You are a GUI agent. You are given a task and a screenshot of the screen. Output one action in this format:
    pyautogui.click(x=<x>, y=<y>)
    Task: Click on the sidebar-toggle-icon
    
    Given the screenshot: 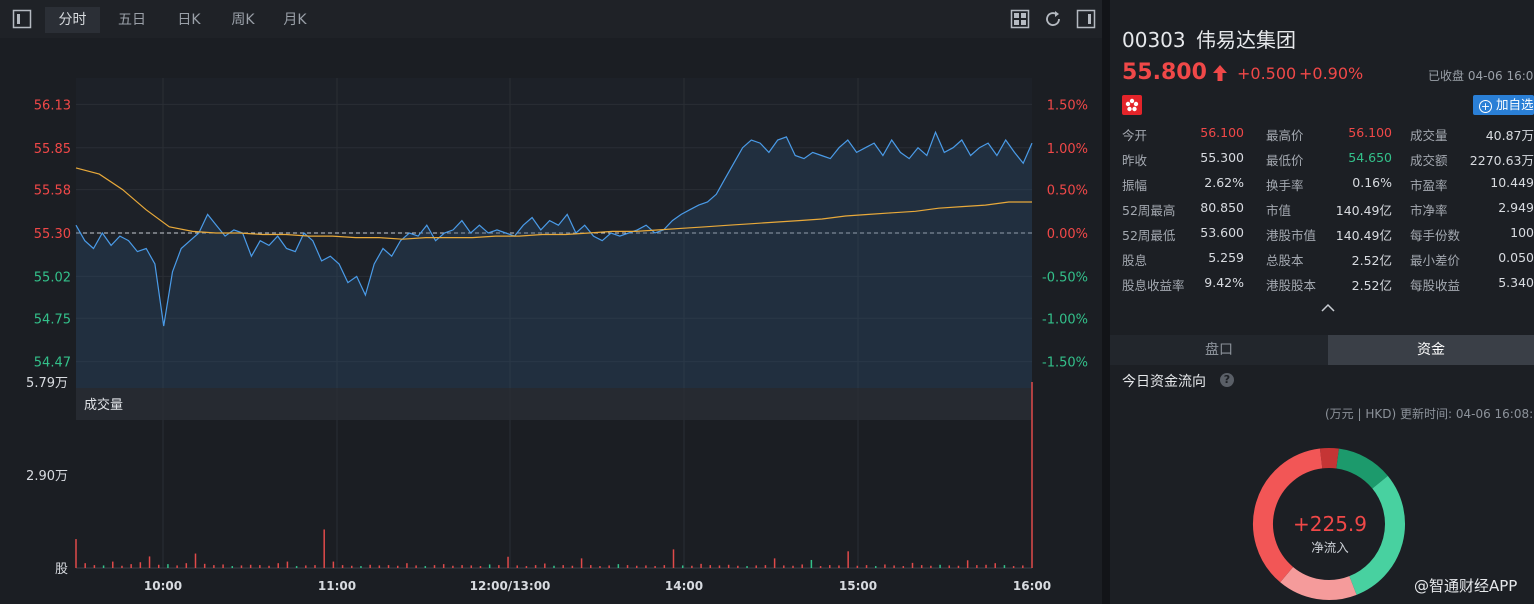 What is the action you would take?
    pyautogui.click(x=22, y=19)
    